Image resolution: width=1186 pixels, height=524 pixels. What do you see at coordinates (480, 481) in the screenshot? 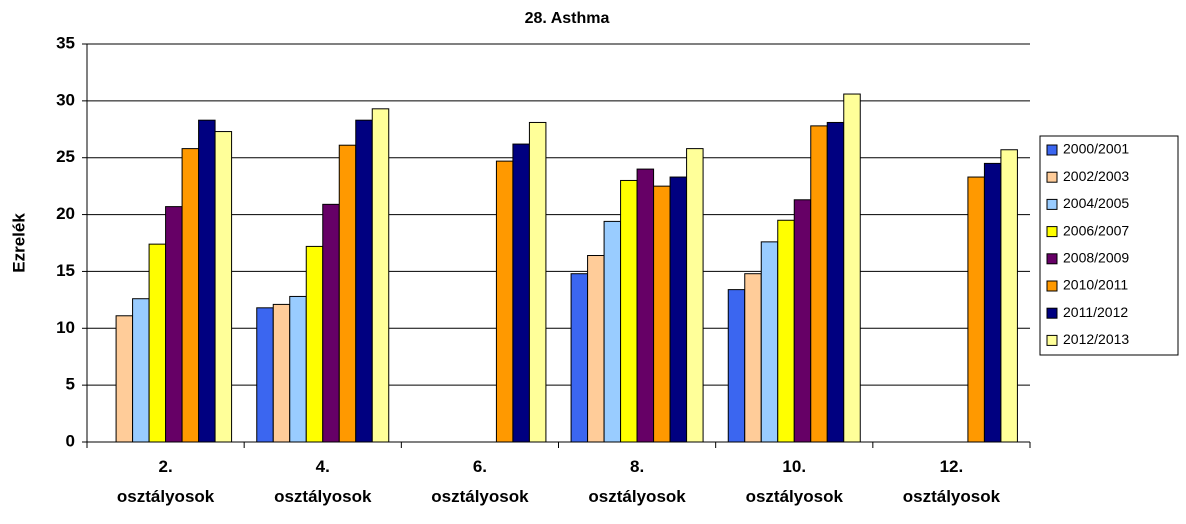
I see `x-tick-label: 6. osztályosok` at bounding box center [480, 481].